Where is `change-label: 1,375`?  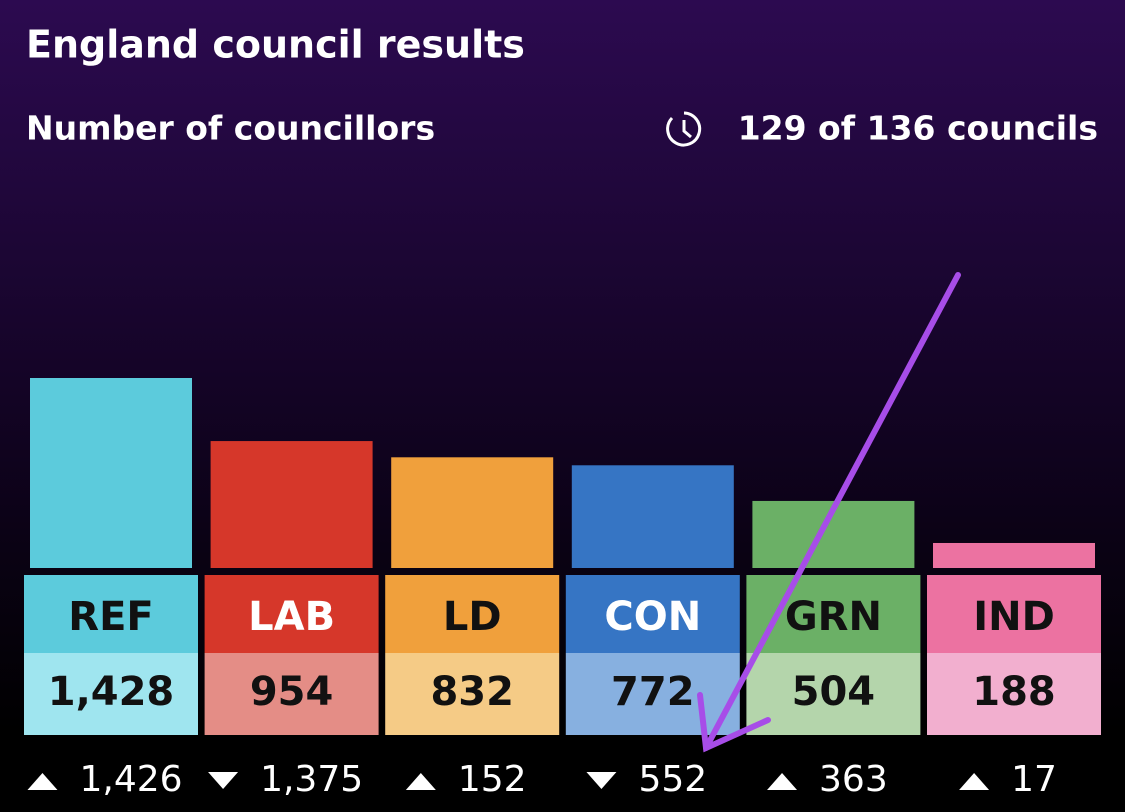
change-label: 1,375 is located at coordinates (311, 779).